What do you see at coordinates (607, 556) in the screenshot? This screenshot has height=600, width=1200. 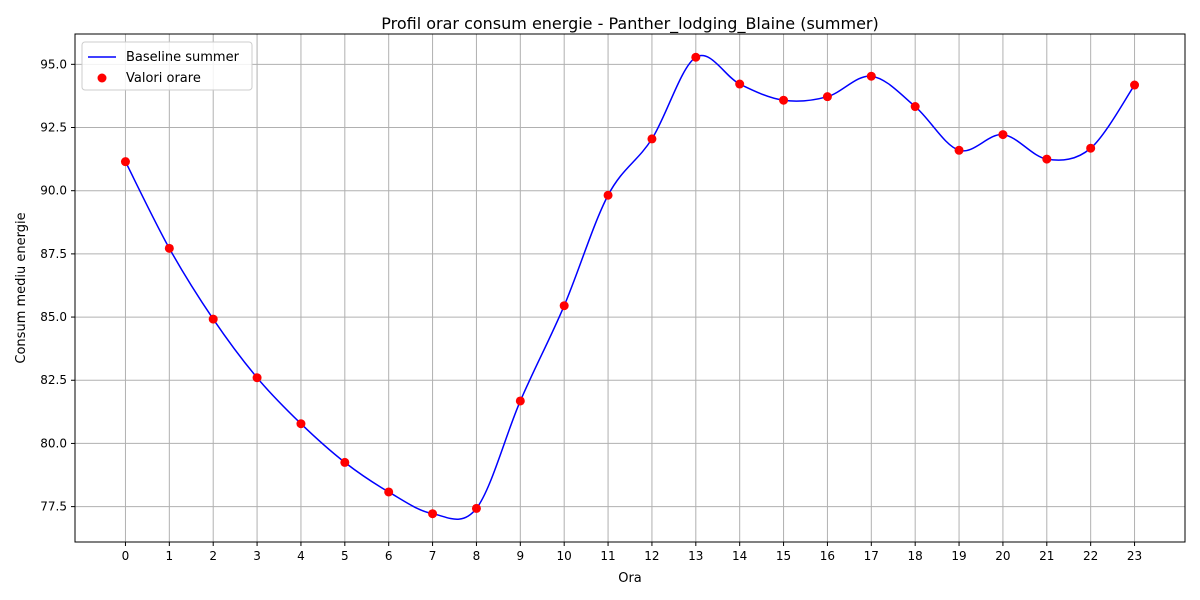 I see `x-tick-label: 11` at bounding box center [607, 556].